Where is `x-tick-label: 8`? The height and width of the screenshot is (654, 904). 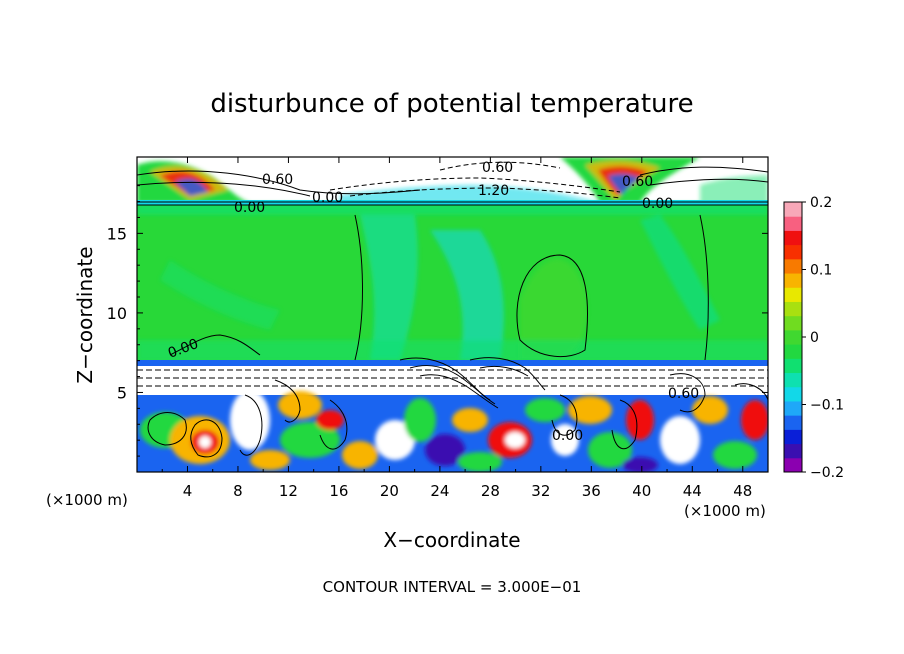 x-tick-label: 8 is located at coordinates (238, 491).